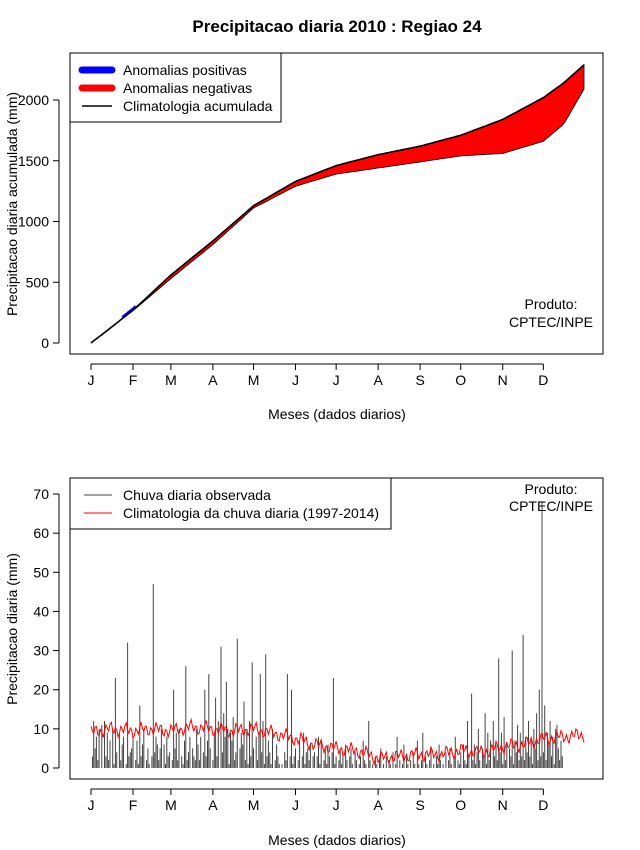 Image resolution: width=640 pixels, height=850 pixels. Describe the element at coordinates (185, 70) in the screenshot. I see `legend-label-positive: Anomalias positivas` at that location.